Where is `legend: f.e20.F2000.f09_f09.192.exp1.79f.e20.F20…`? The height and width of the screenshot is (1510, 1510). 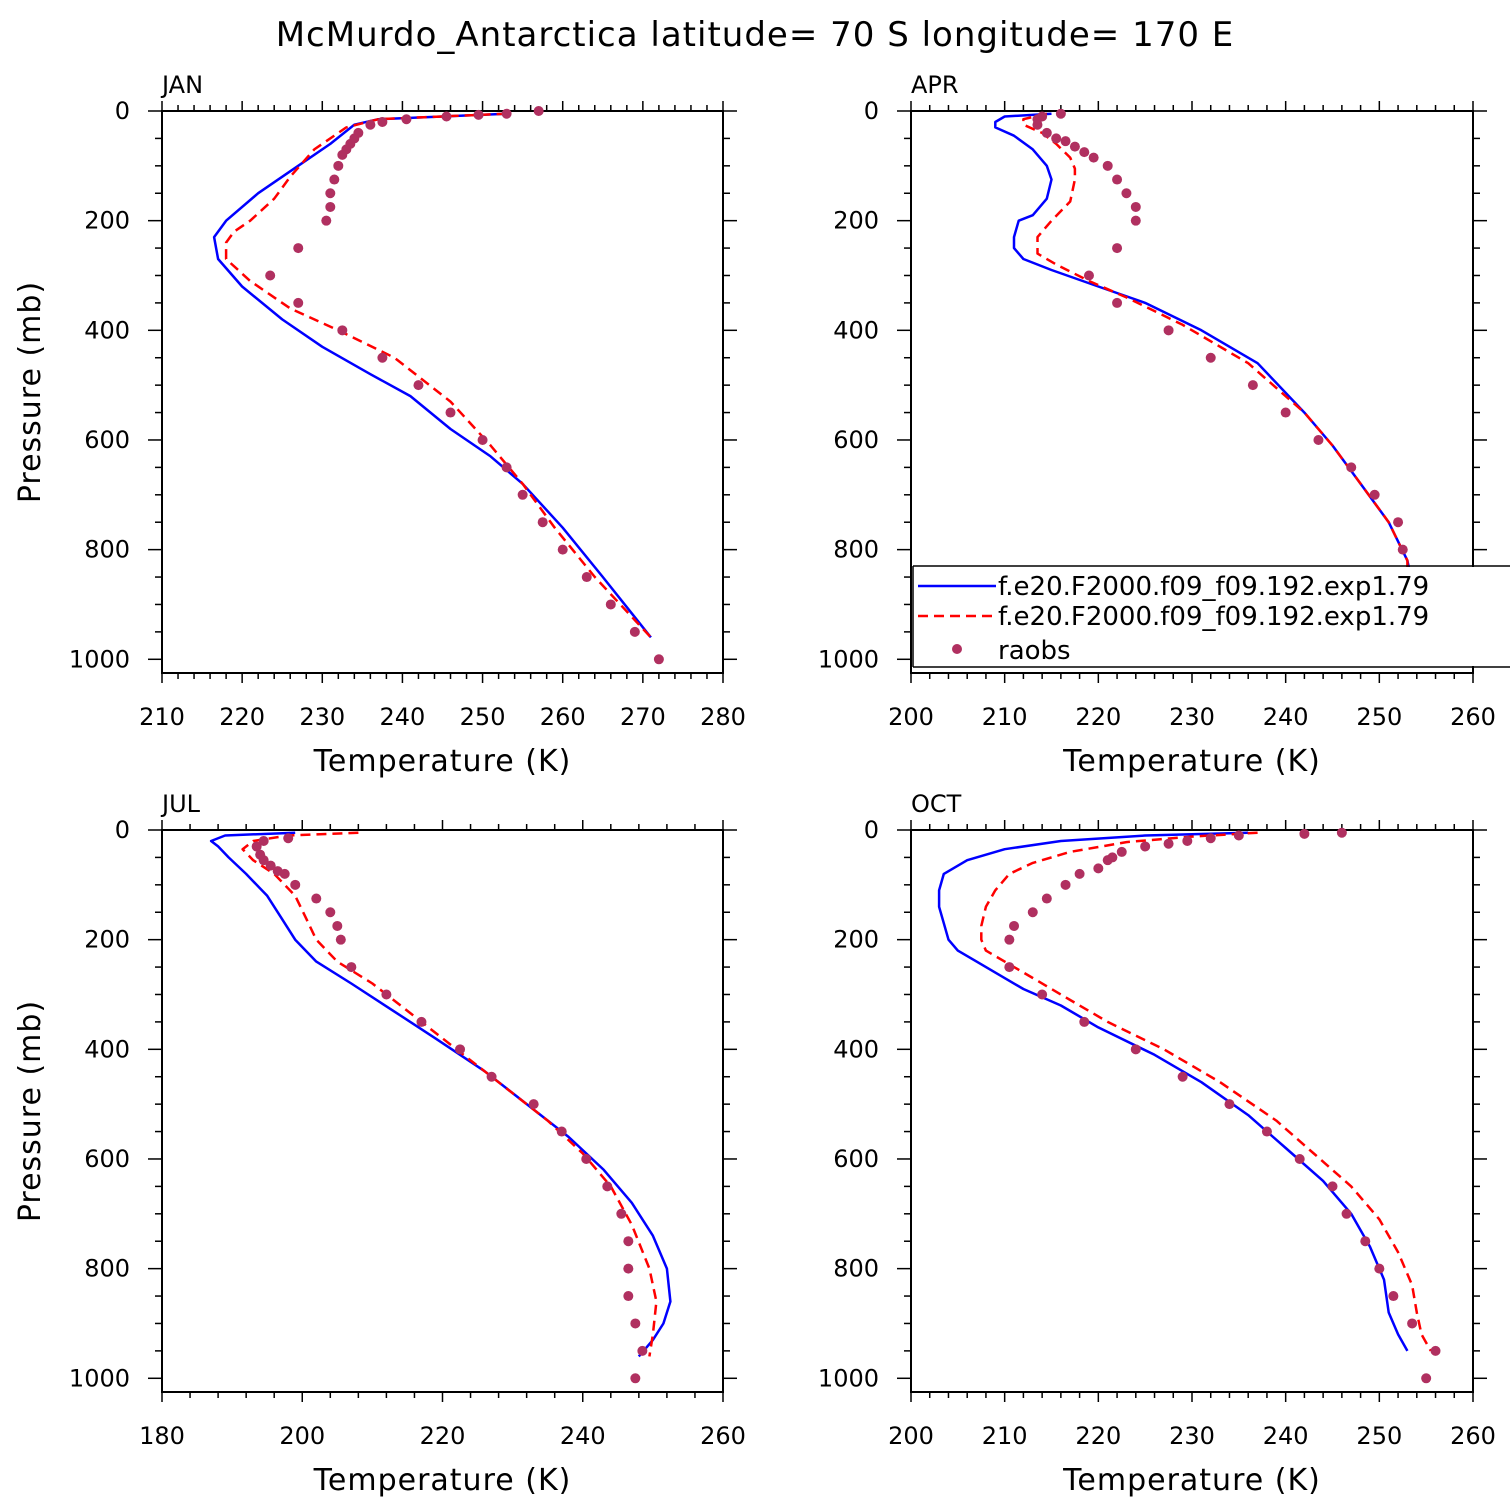
legend: f.e20.F2000.f09_f09.192.exp1.79f.e20.F20… is located at coordinates (1211, 616).